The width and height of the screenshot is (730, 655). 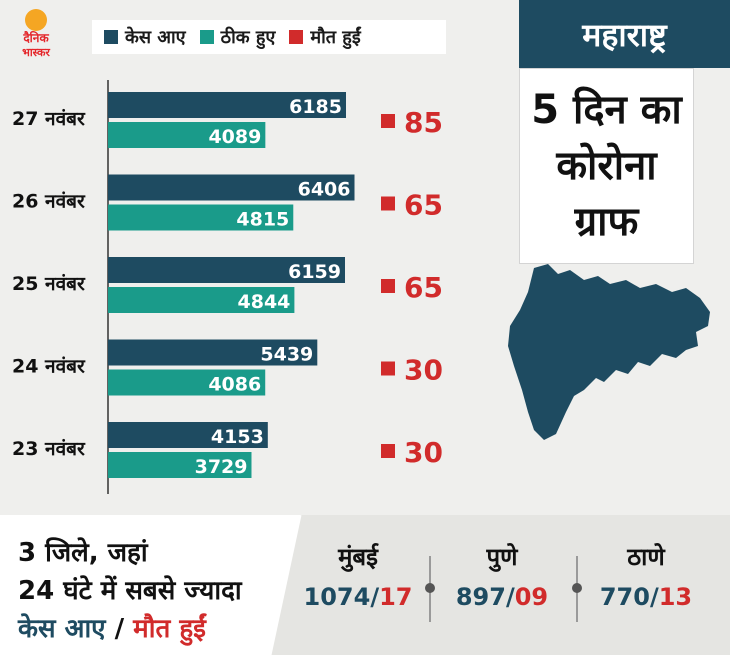 I want to click on city-cases: 1074, so click(x=337, y=597).